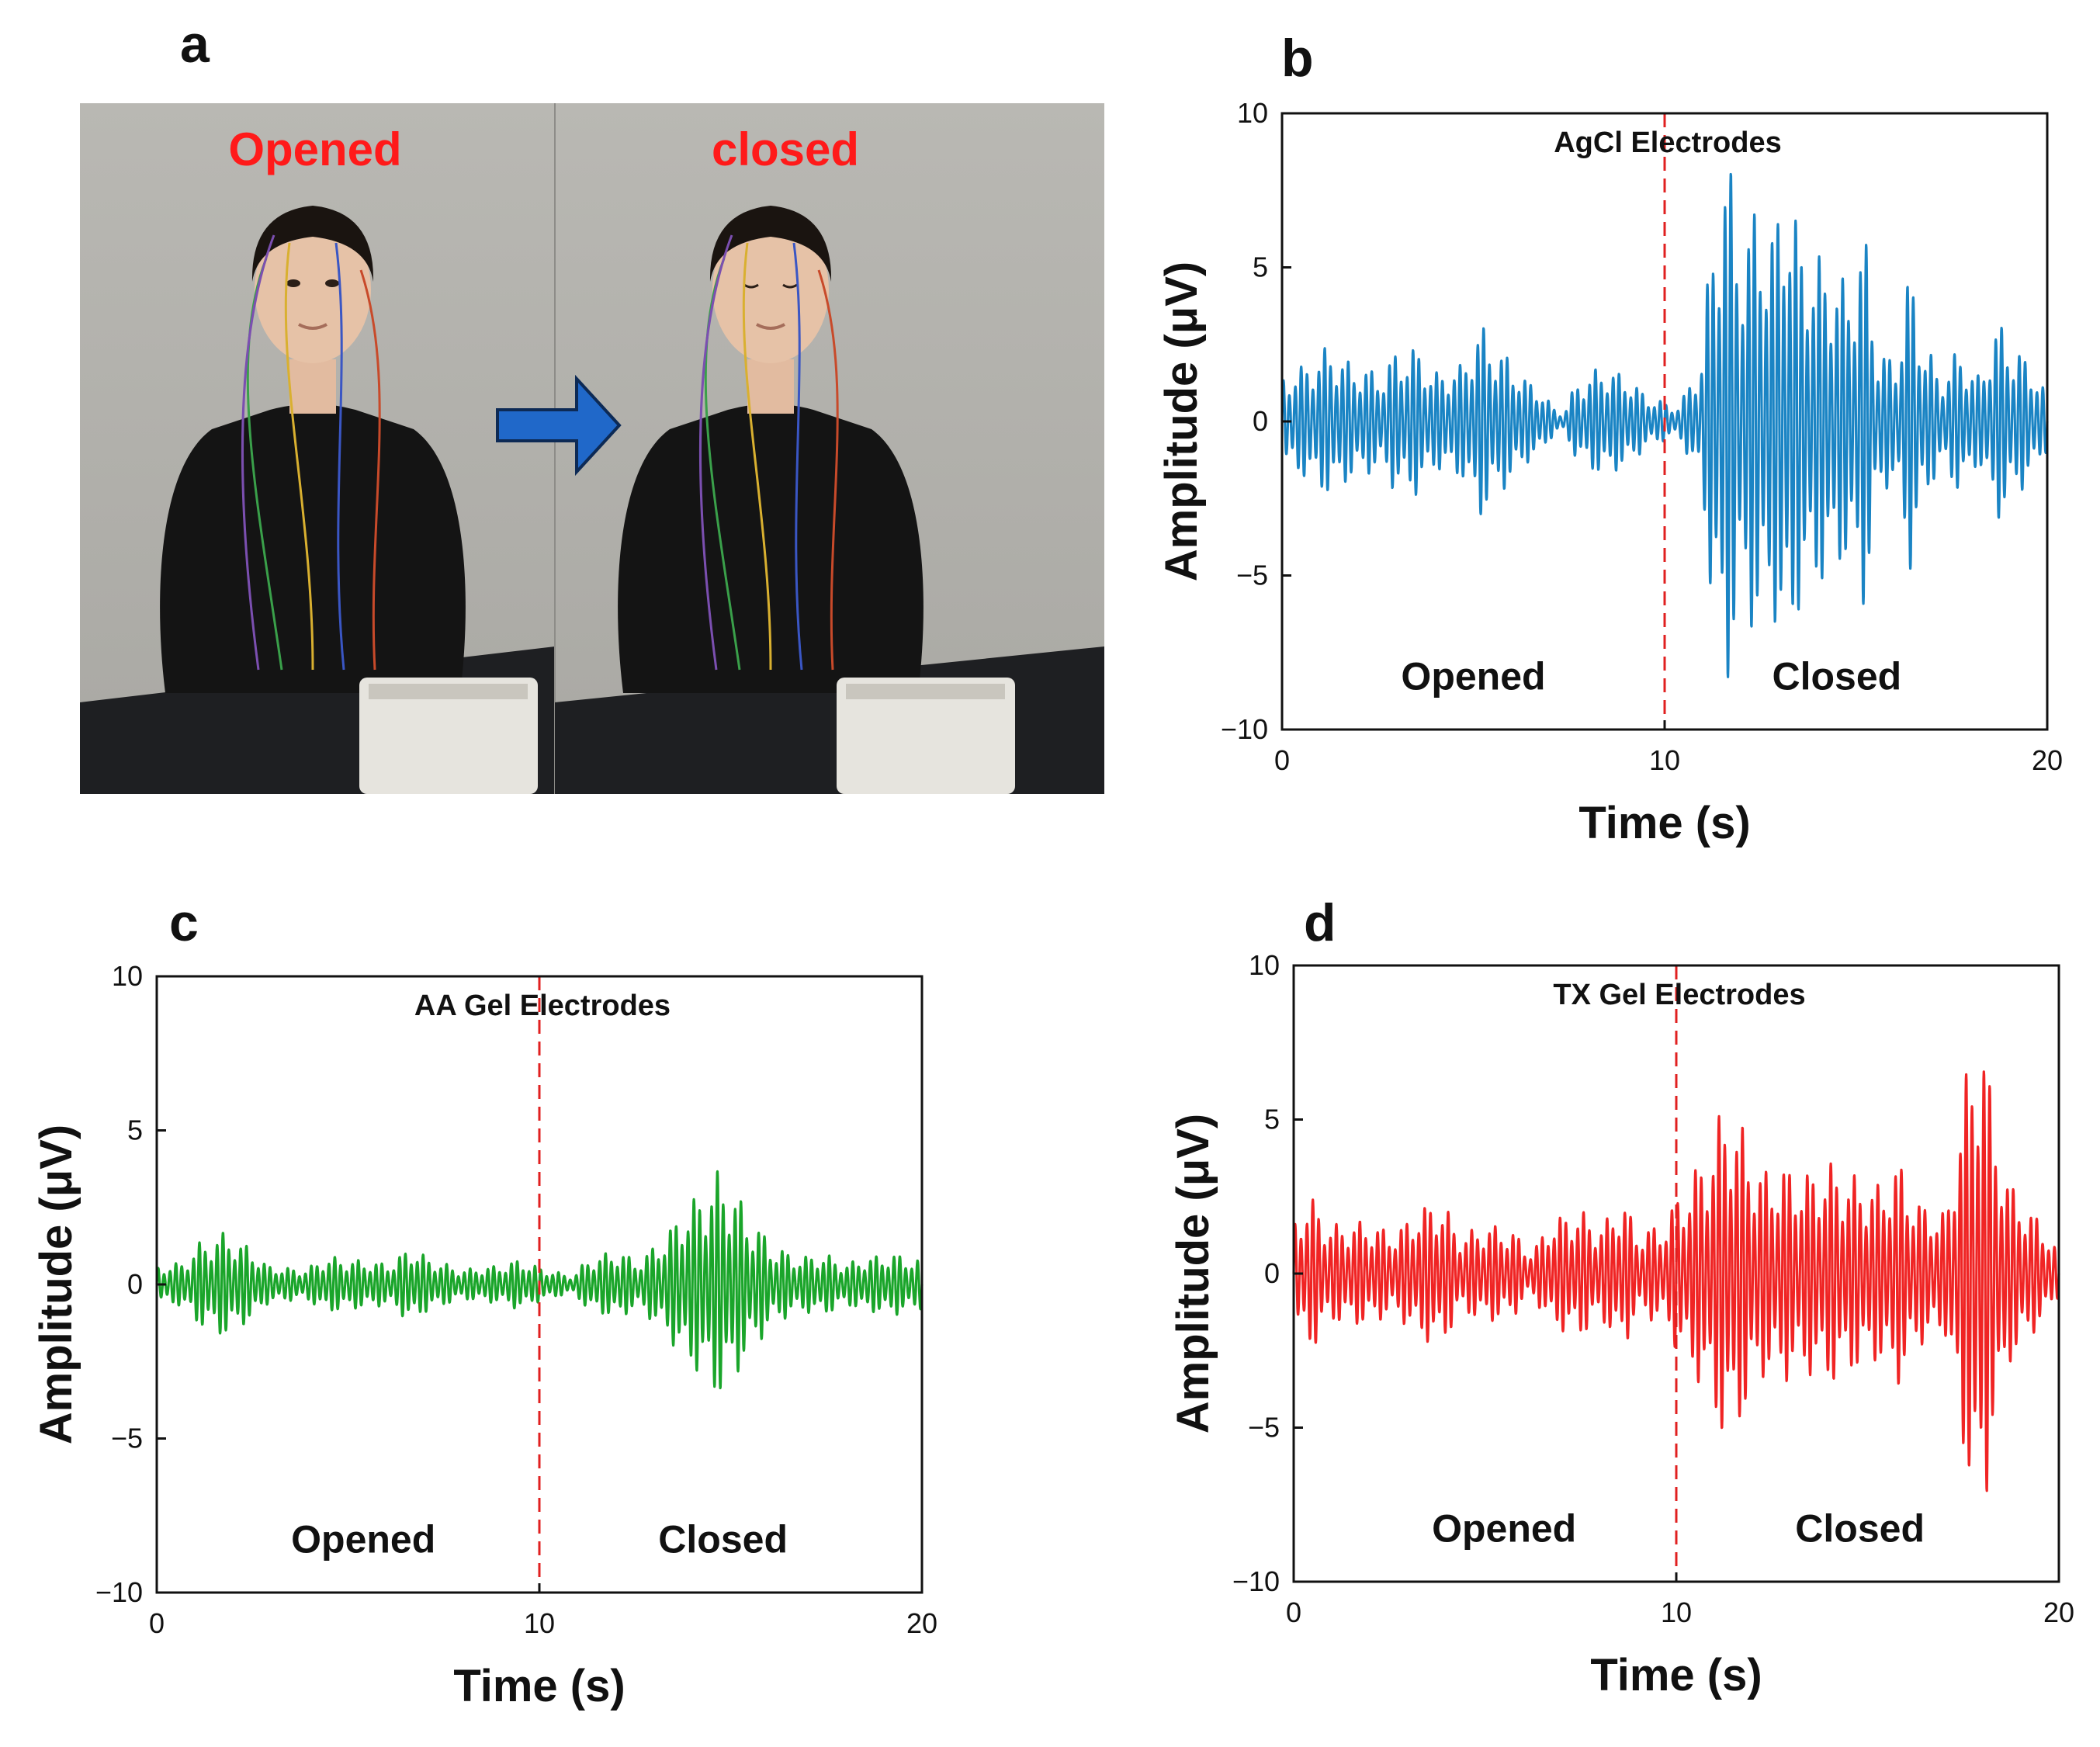 This screenshot has height=1747, width=2100. I want to click on closed-eye-left-icon, so click(751, 286).